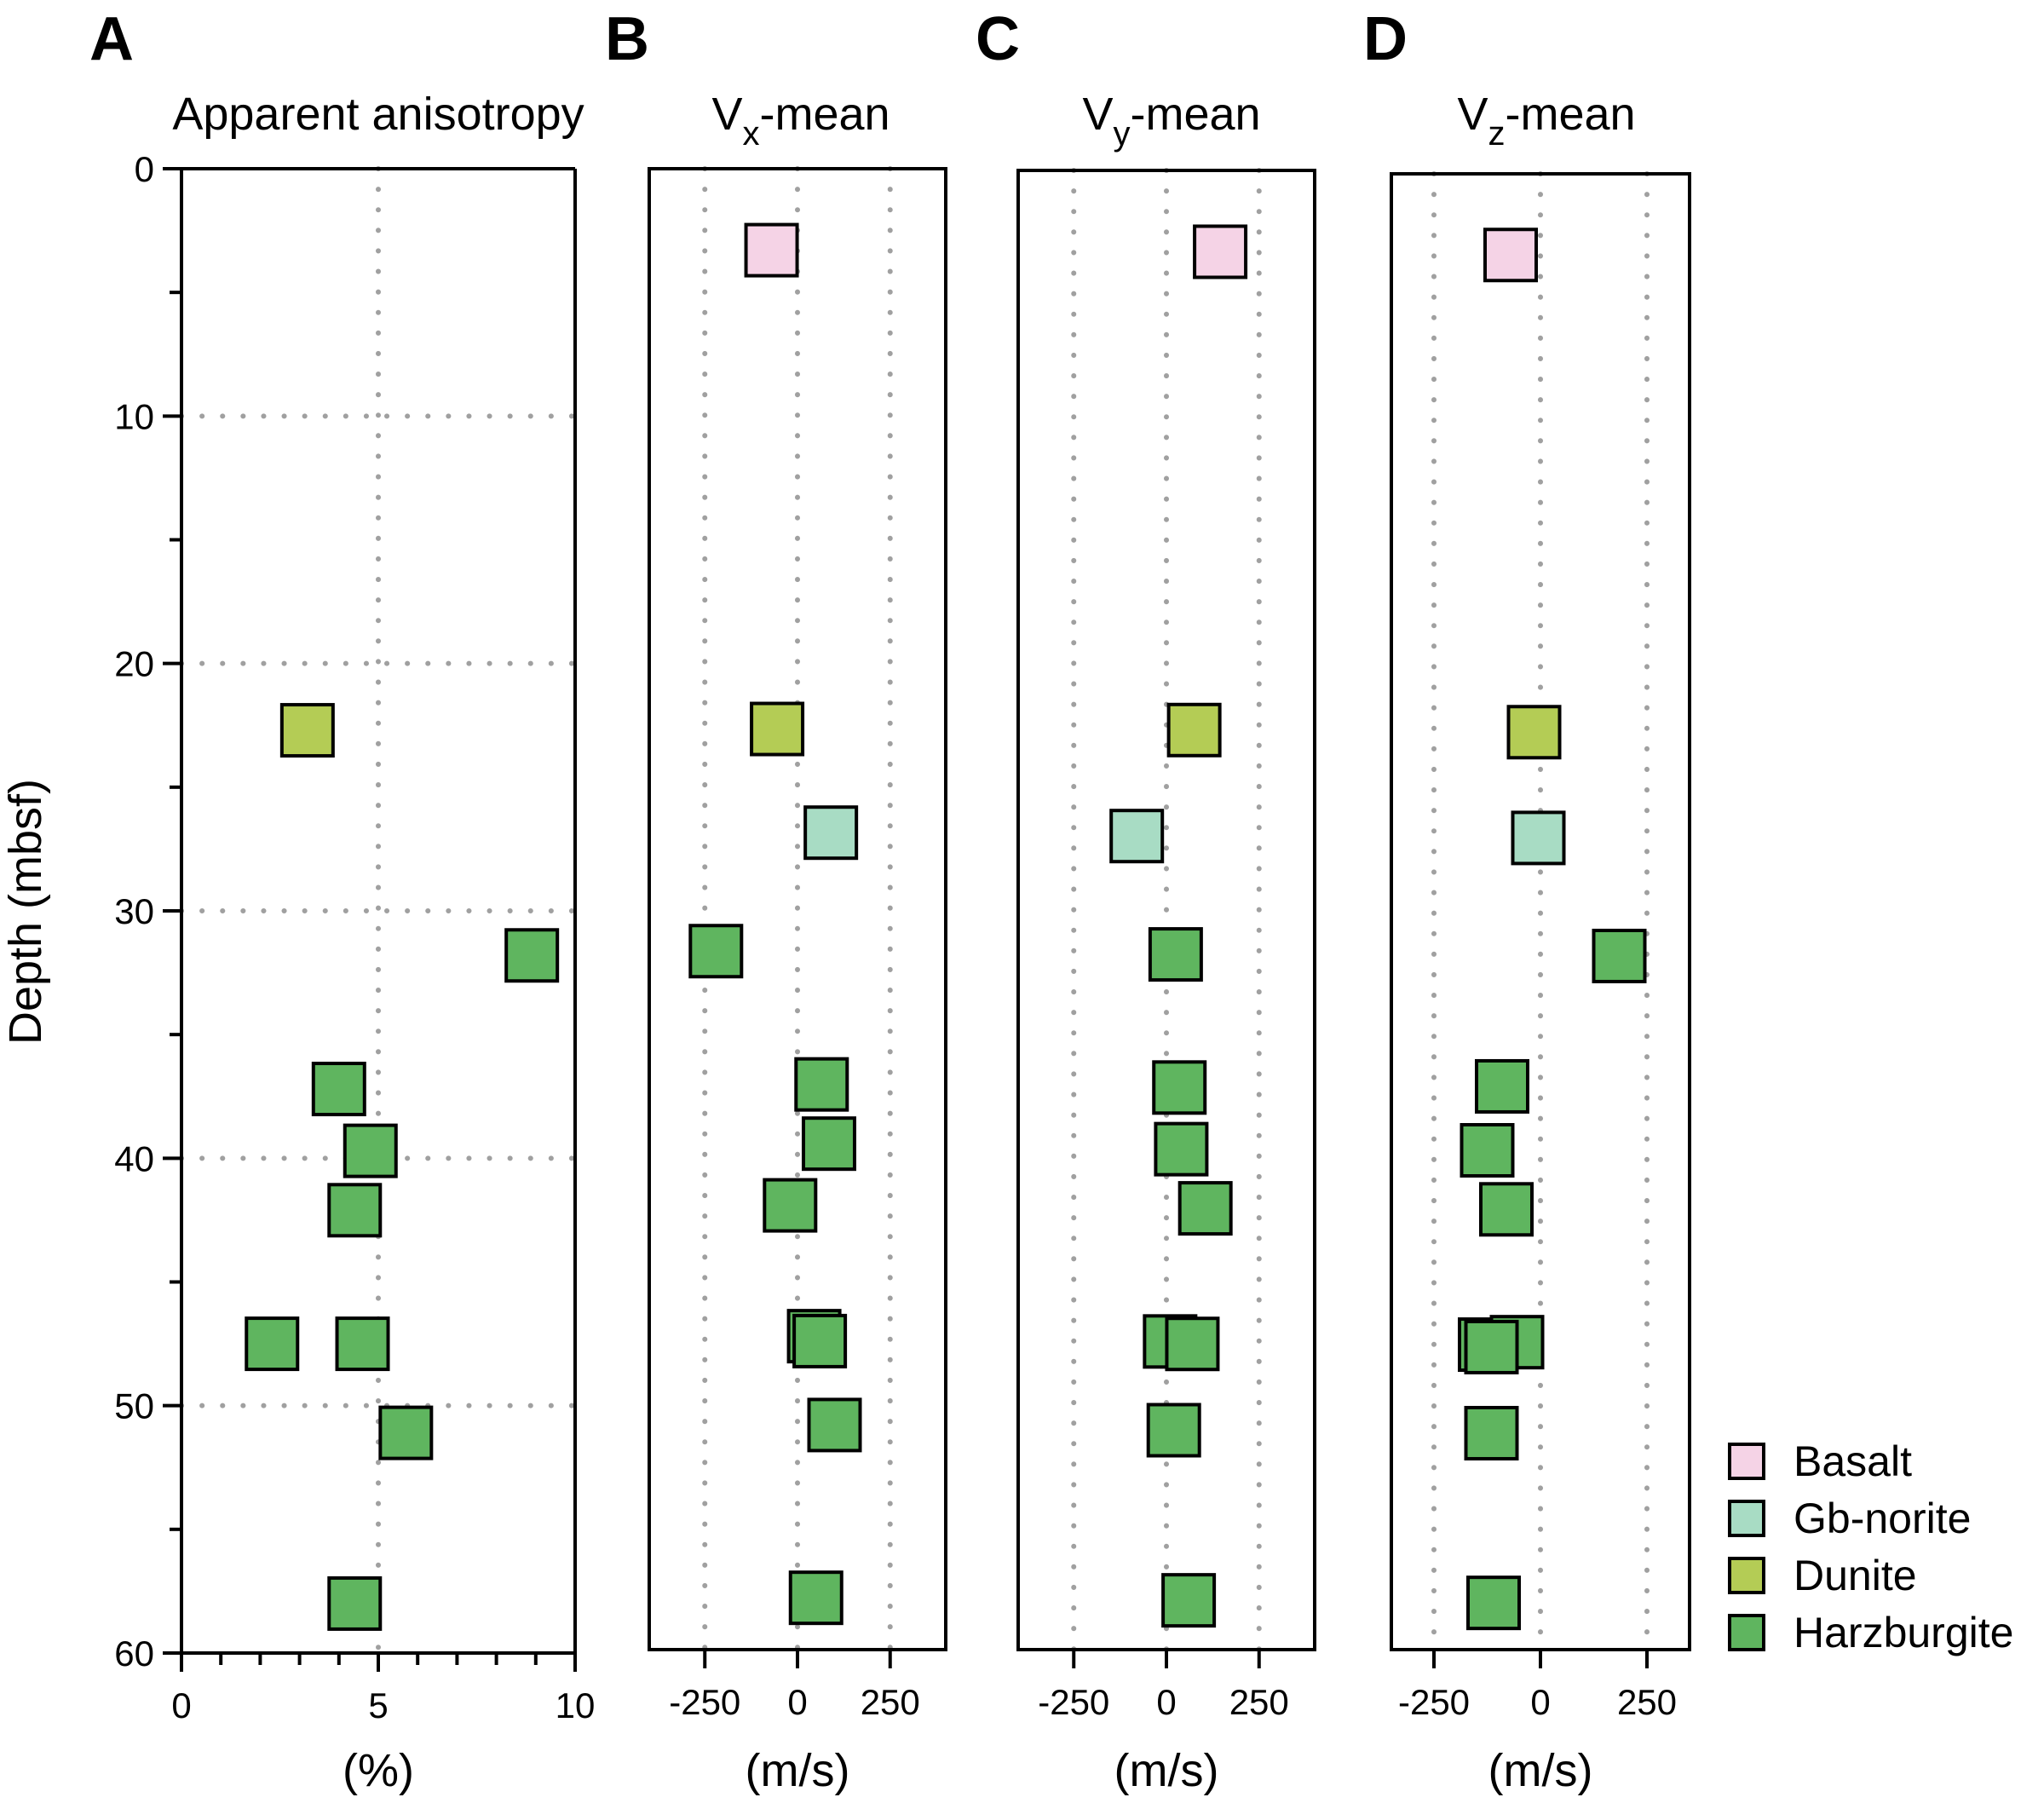 The height and width of the screenshot is (1803, 2044). Describe the element at coordinates (134, 1158) in the screenshot. I see `y-tick-label: 40` at that location.